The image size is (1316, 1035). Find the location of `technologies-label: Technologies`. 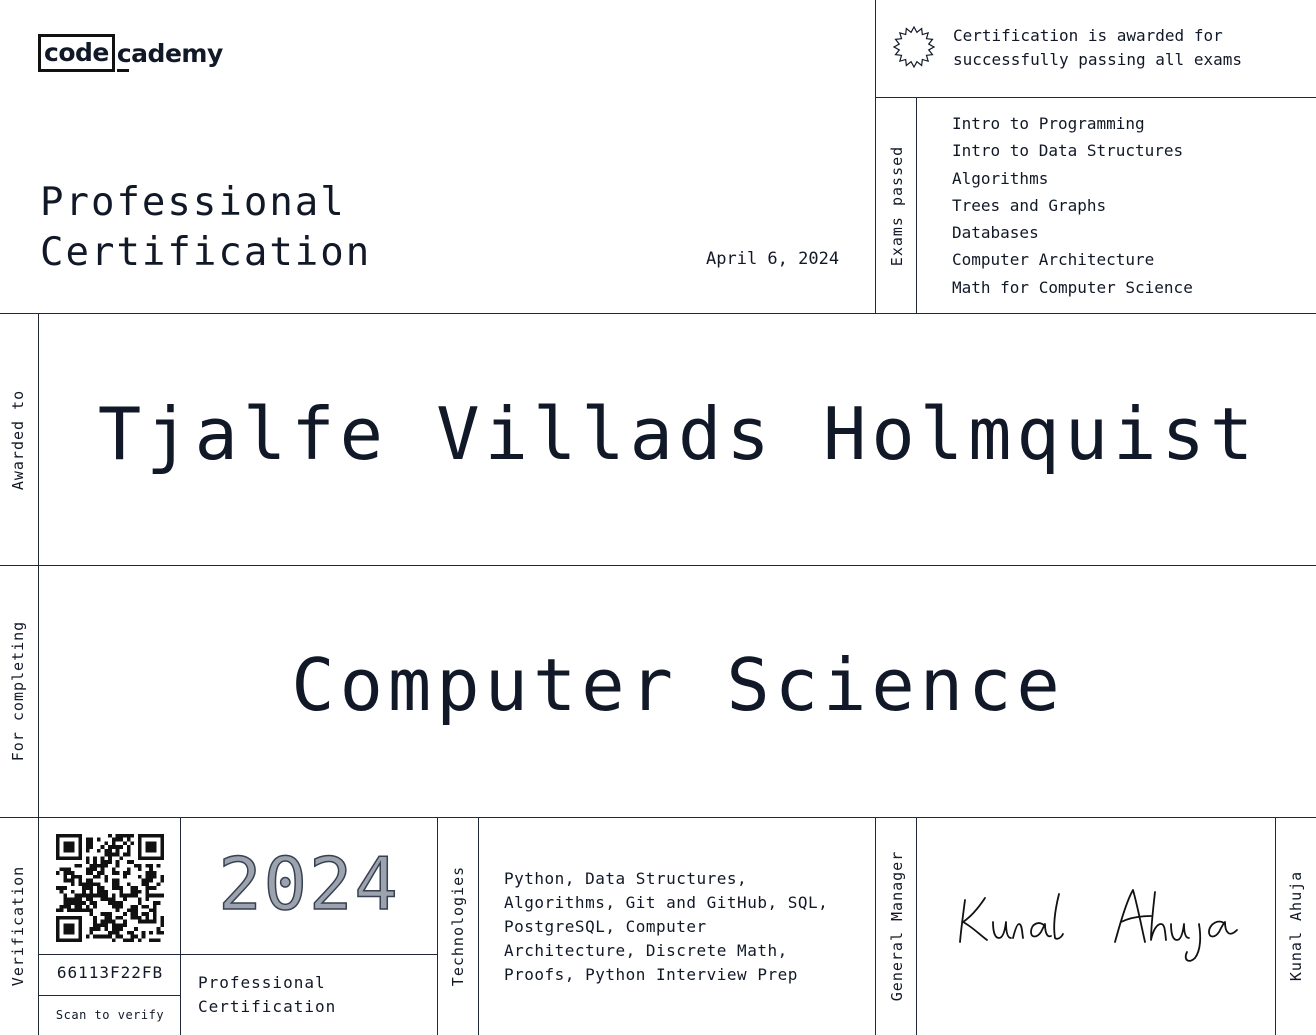

technologies-label: Technologies is located at coordinates (458, 926).